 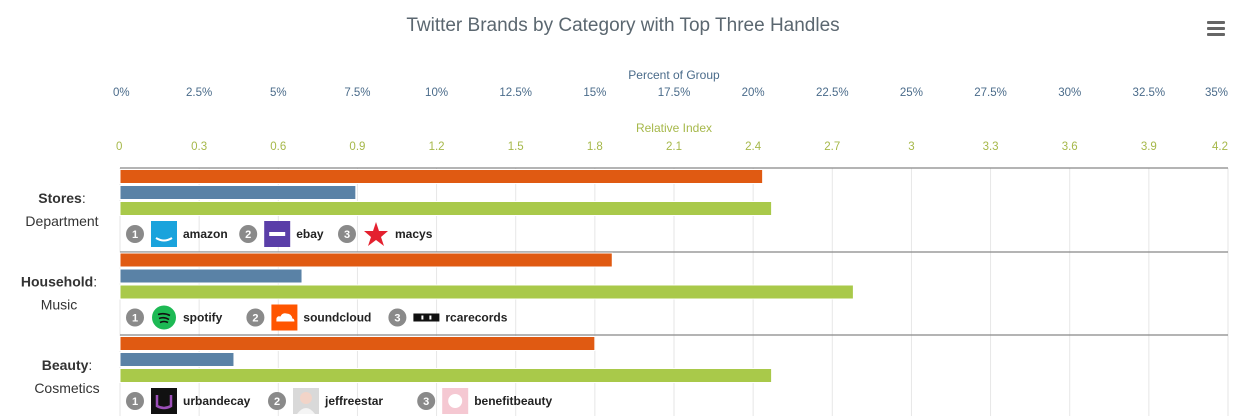 I want to click on category-label: Stores:, so click(x=61, y=198).